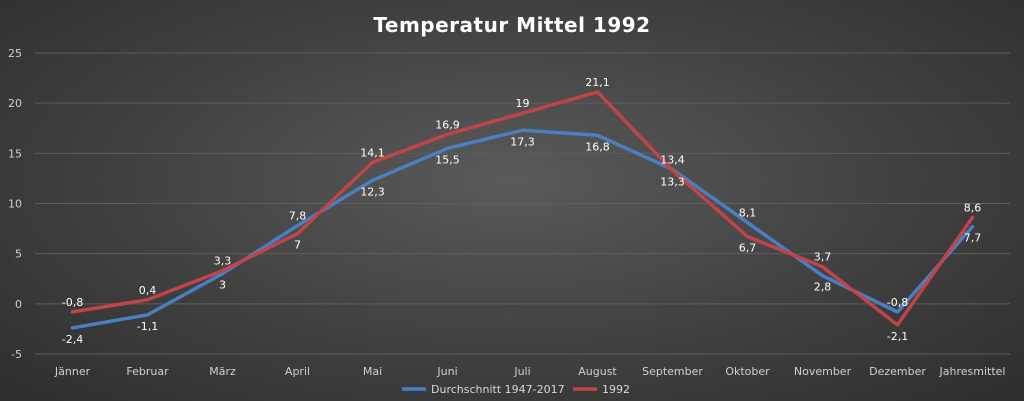  What do you see at coordinates (15, 53) in the screenshot?
I see `y-tick-label: 25` at bounding box center [15, 53].